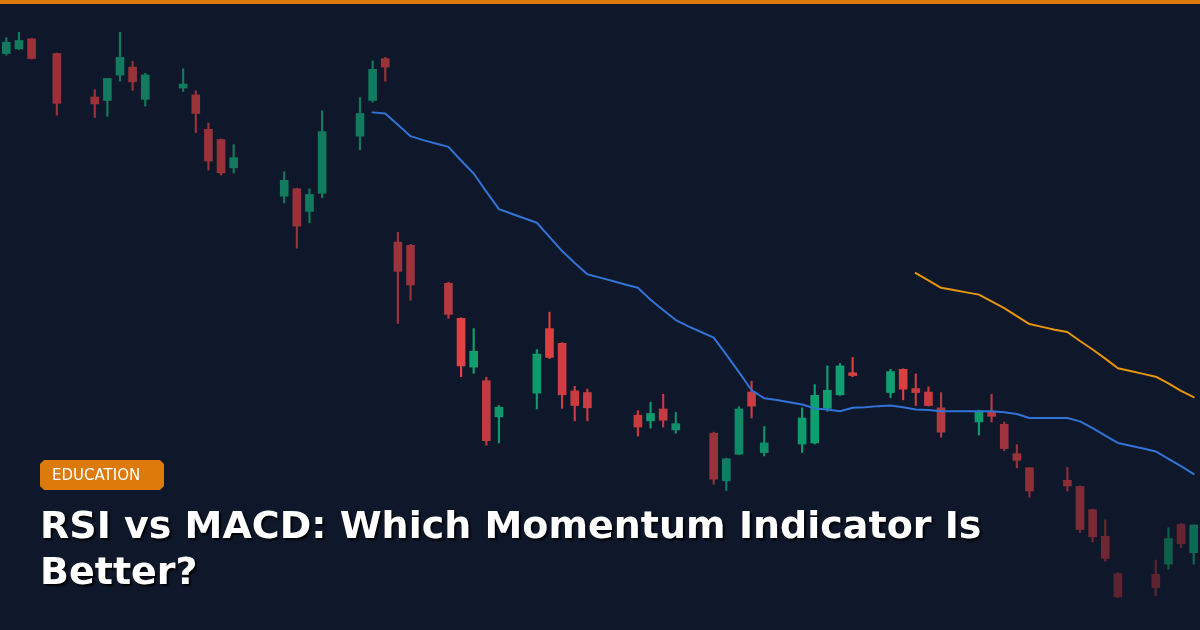 The height and width of the screenshot is (630, 1200). What do you see at coordinates (511, 548) in the screenshot?
I see `text: RSI vs MACD: Which Momentum Indicator Is Better?` at bounding box center [511, 548].